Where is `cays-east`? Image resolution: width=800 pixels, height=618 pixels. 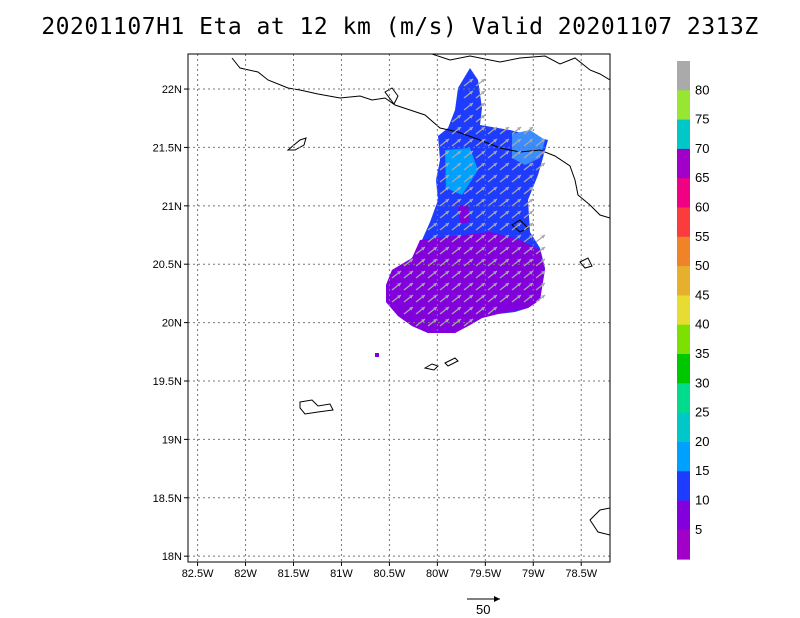
cays-east is located at coordinates (586, 263).